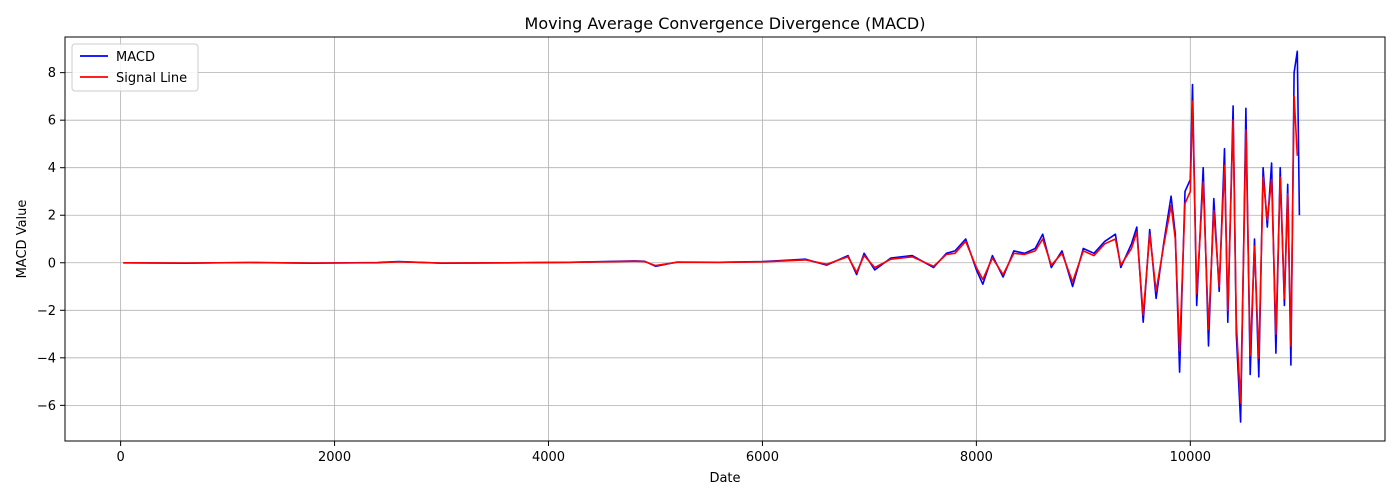 The height and width of the screenshot is (504, 1400). I want to click on x-tick-label: 10000, so click(1190, 457).